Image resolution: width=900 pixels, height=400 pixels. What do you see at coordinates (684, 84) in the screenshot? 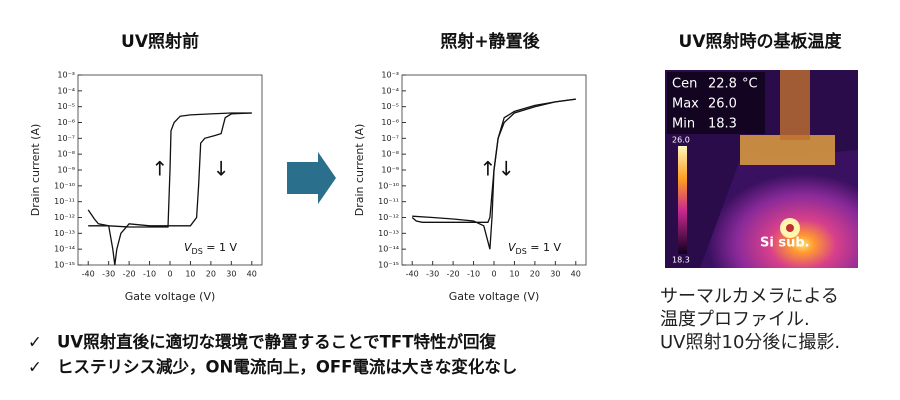
I see `reading-label: Cen` at bounding box center [684, 84].